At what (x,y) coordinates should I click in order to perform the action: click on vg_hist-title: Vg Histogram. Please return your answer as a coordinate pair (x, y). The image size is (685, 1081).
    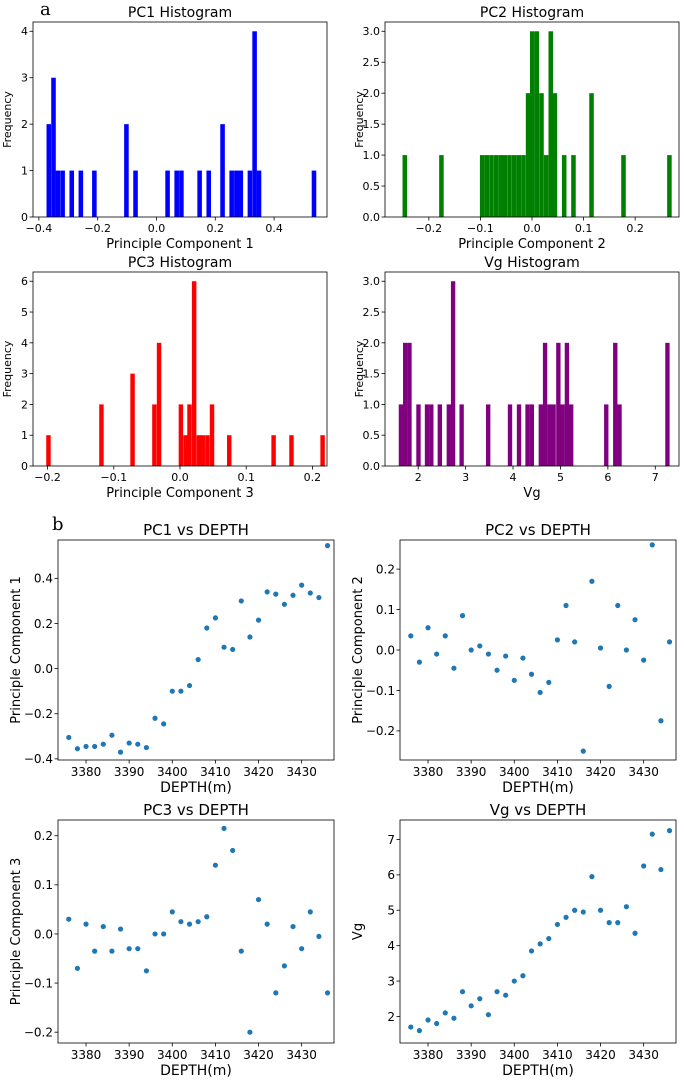
    Looking at the image, I should click on (532, 263).